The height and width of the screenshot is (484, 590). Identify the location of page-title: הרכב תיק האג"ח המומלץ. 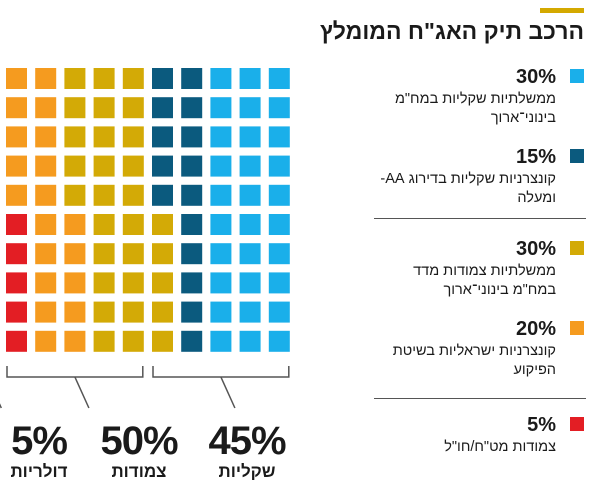
(452, 31).